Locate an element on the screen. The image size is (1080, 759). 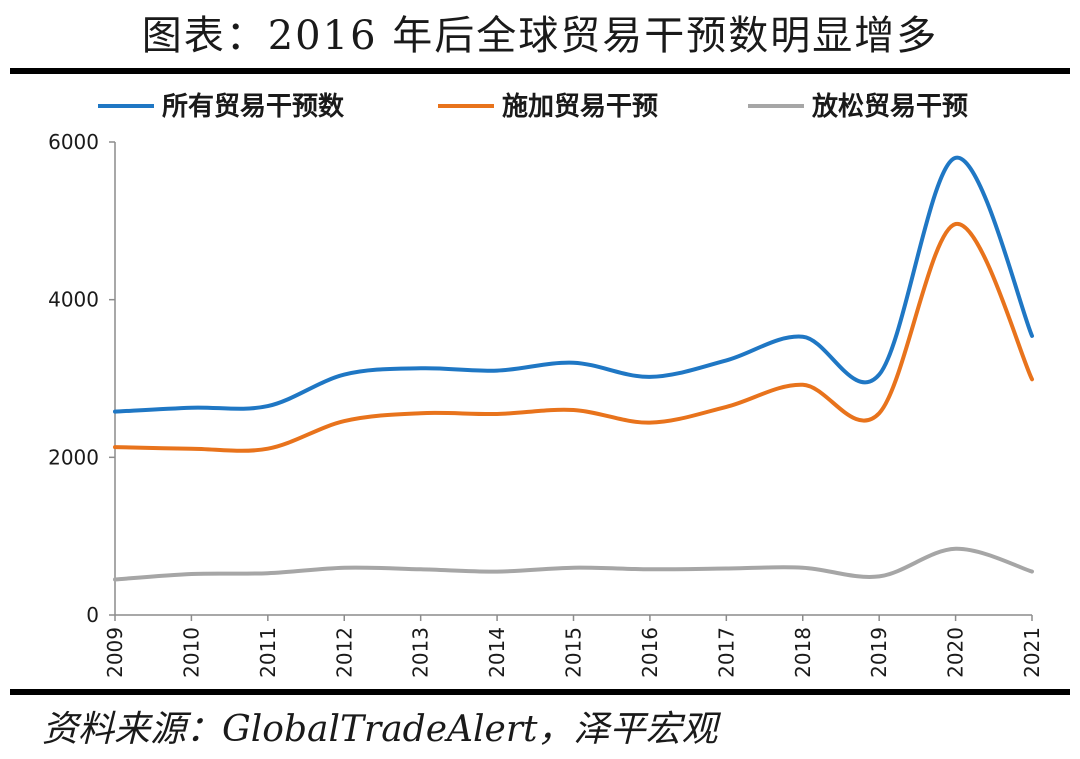
source-divider is located at coordinates (540, 692).